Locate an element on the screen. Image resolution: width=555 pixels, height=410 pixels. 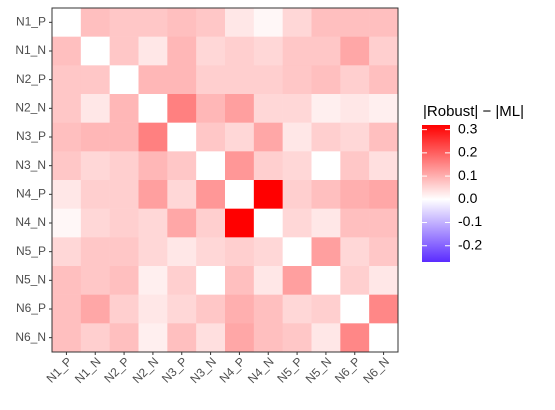
x-tick-label: N6_P is located at coordinates (347, 369).